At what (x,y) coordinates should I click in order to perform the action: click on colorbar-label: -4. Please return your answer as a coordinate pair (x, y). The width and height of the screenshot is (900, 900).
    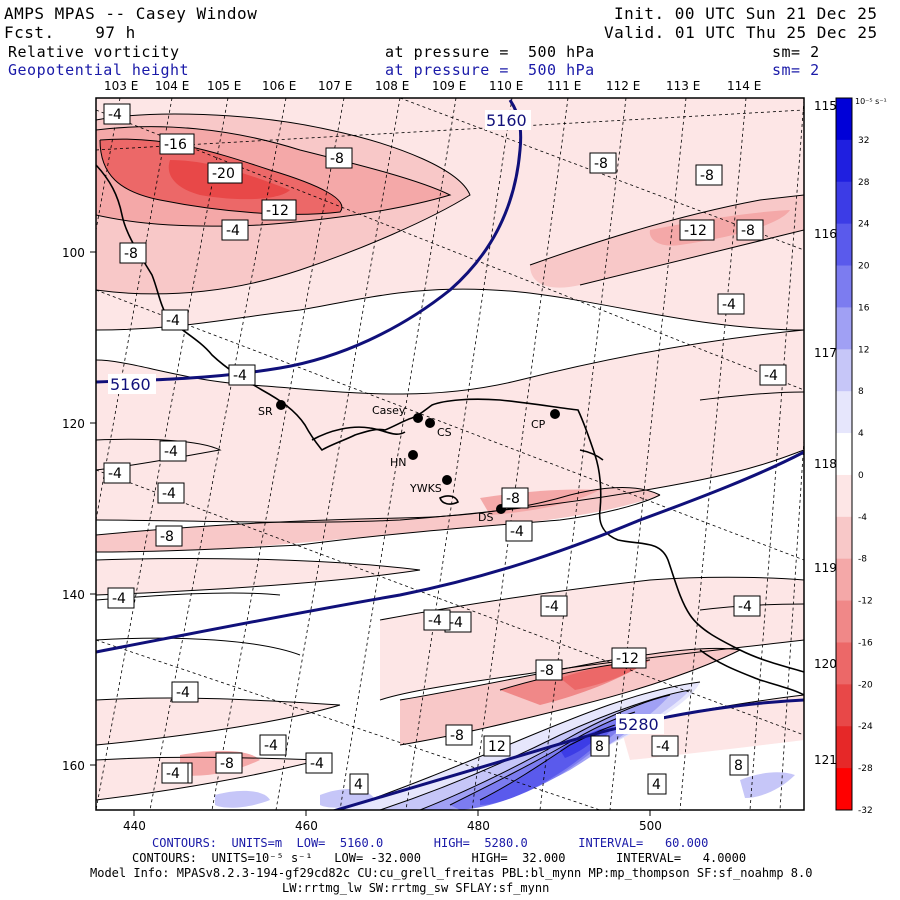
    Looking at the image, I should click on (862, 518).